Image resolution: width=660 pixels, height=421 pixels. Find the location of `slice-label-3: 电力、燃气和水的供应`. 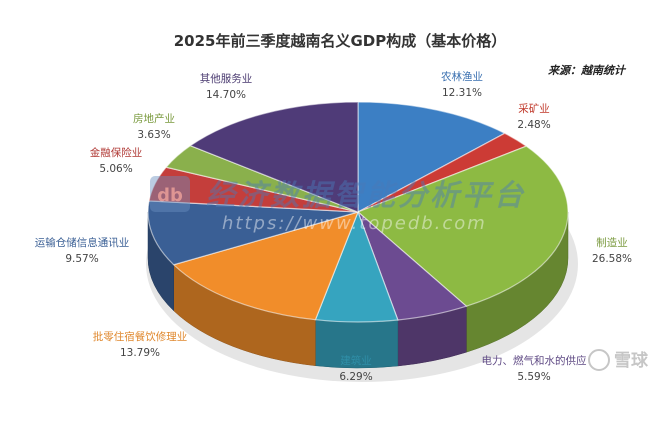

slice-label-3: 电力、燃气和水的供应 is located at coordinates (534, 360).